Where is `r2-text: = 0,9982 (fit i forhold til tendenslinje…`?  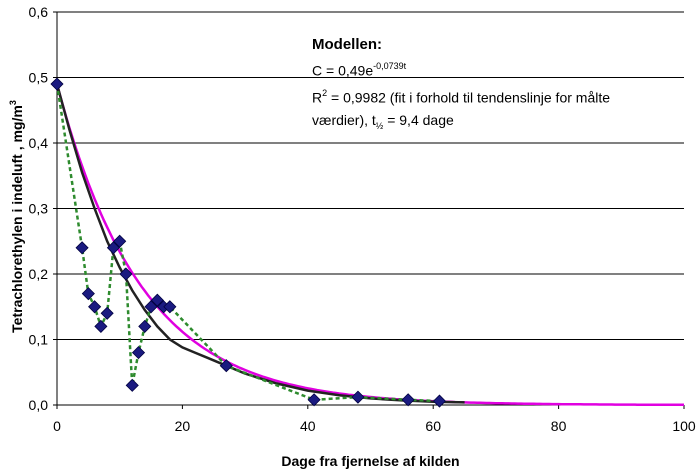
r2-text: = 0,9982 (fit i forhold til tendenslinje… is located at coordinates (461, 109).